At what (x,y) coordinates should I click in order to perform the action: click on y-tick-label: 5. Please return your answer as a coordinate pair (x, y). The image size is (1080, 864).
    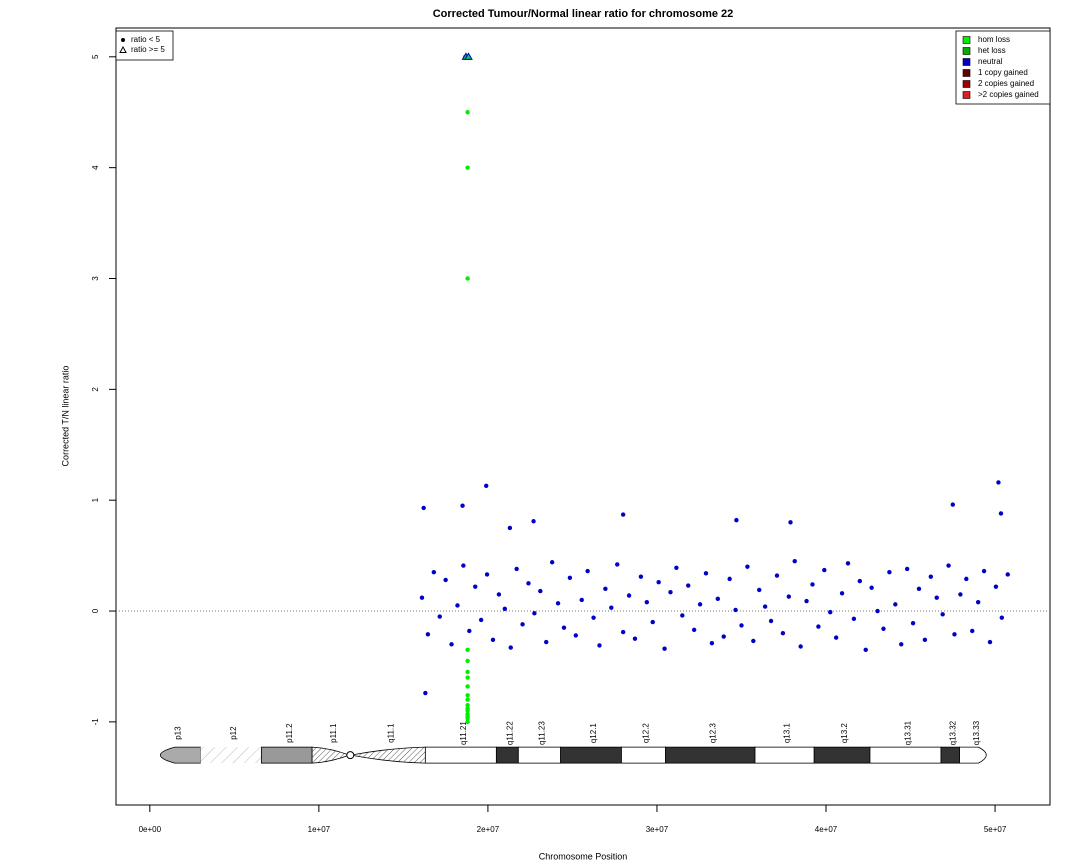
    Looking at the image, I should click on (95, 56).